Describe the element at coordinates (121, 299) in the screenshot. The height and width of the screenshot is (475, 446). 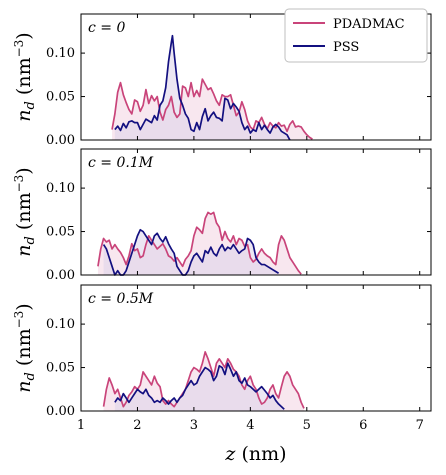
I see `panel-label: c = 0.5M` at that location.